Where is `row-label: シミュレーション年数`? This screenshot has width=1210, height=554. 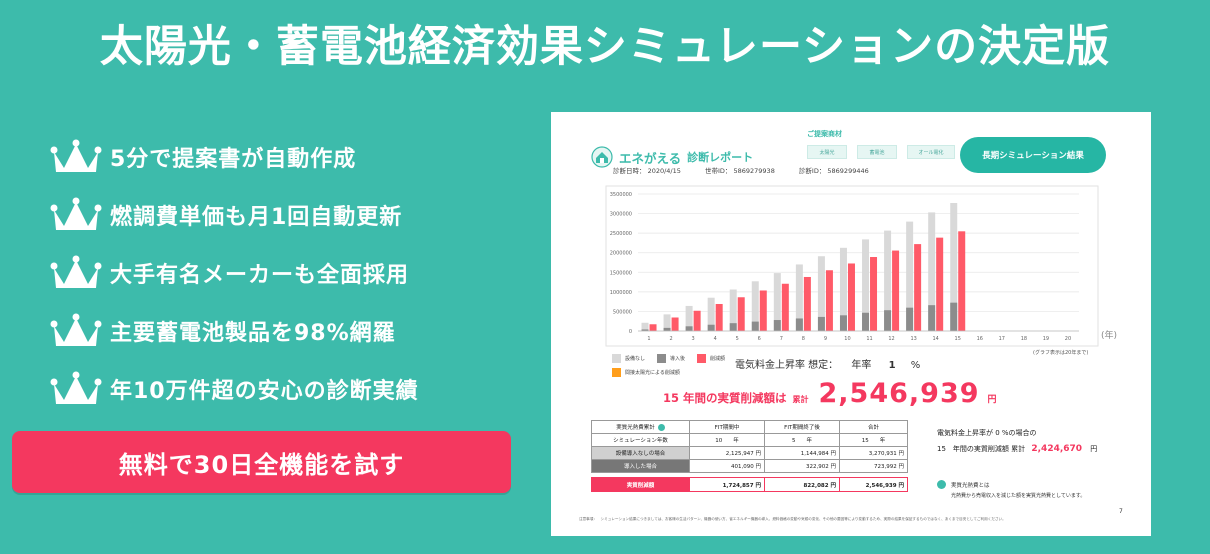 row-label: シミュレーション年数 is located at coordinates (640, 440).